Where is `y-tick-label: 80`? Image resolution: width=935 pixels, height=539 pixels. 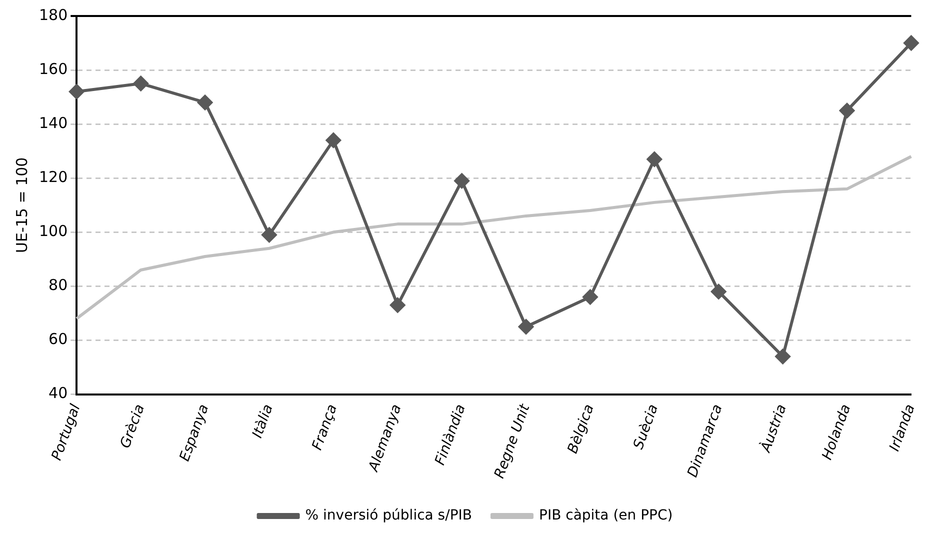 y-tick-label: 80 is located at coordinates (58, 285).